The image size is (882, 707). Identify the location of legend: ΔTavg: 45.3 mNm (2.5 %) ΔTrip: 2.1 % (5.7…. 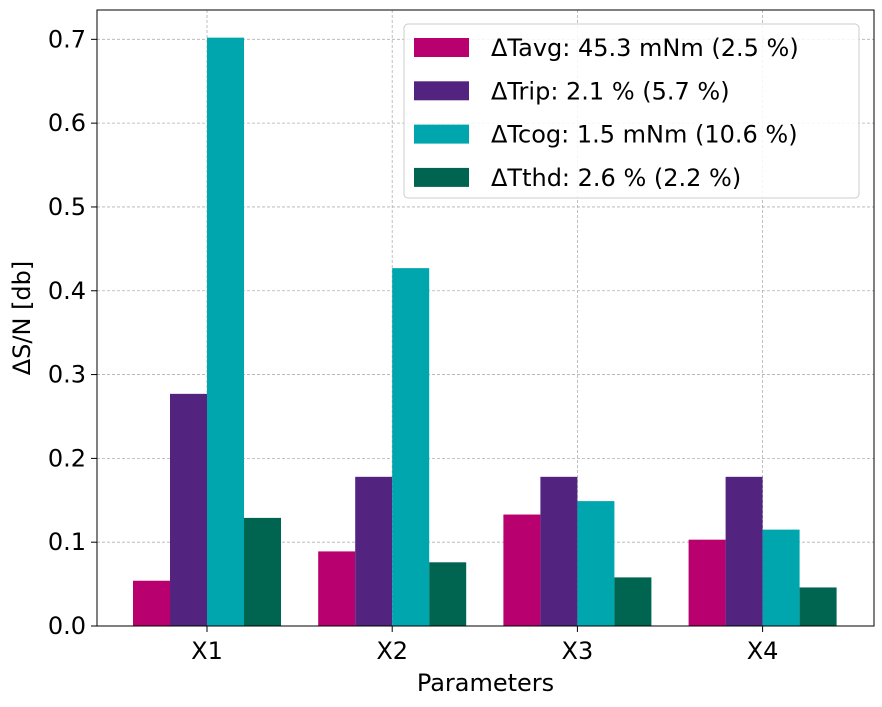
(631, 111).